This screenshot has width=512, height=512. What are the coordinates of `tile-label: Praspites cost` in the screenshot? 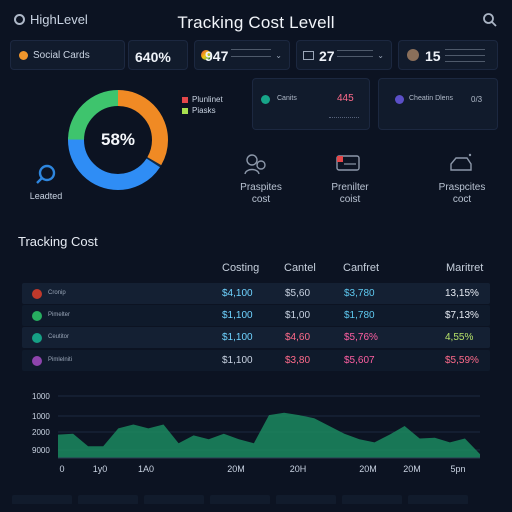 It's located at (261, 193).